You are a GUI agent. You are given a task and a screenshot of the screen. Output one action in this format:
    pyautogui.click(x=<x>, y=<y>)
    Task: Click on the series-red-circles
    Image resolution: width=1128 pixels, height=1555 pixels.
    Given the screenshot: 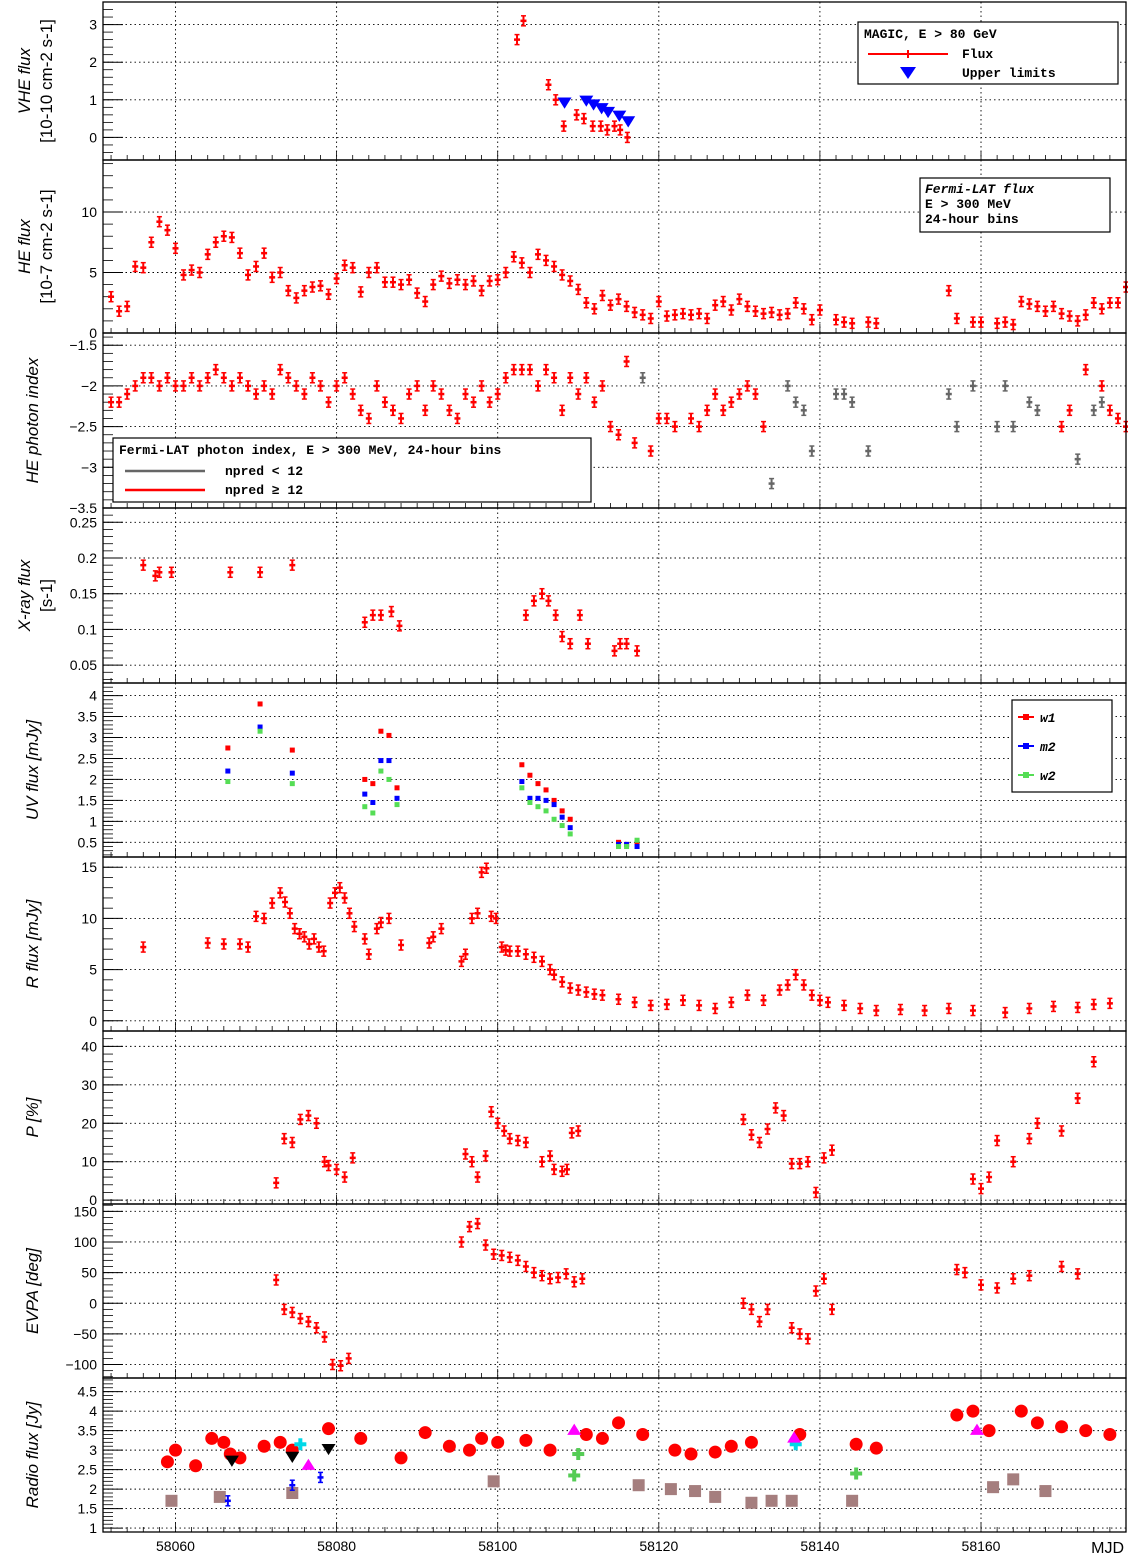 What is the action you would take?
    pyautogui.click(x=638, y=1438)
    